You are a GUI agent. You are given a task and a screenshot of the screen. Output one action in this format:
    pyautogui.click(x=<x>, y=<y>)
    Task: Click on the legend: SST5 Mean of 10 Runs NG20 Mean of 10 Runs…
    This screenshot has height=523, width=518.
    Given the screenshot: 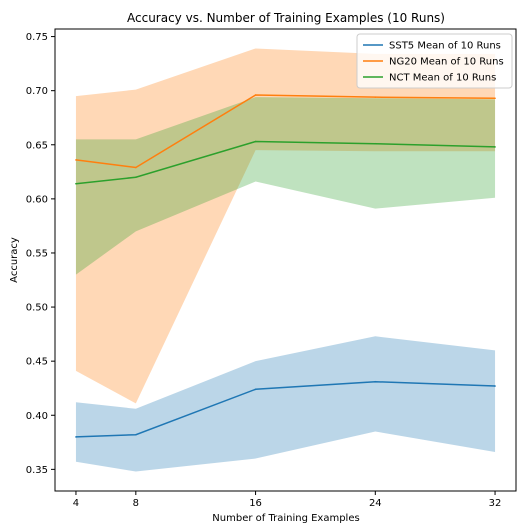 What is the action you would take?
    pyautogui.click(x=434, y=61)
    